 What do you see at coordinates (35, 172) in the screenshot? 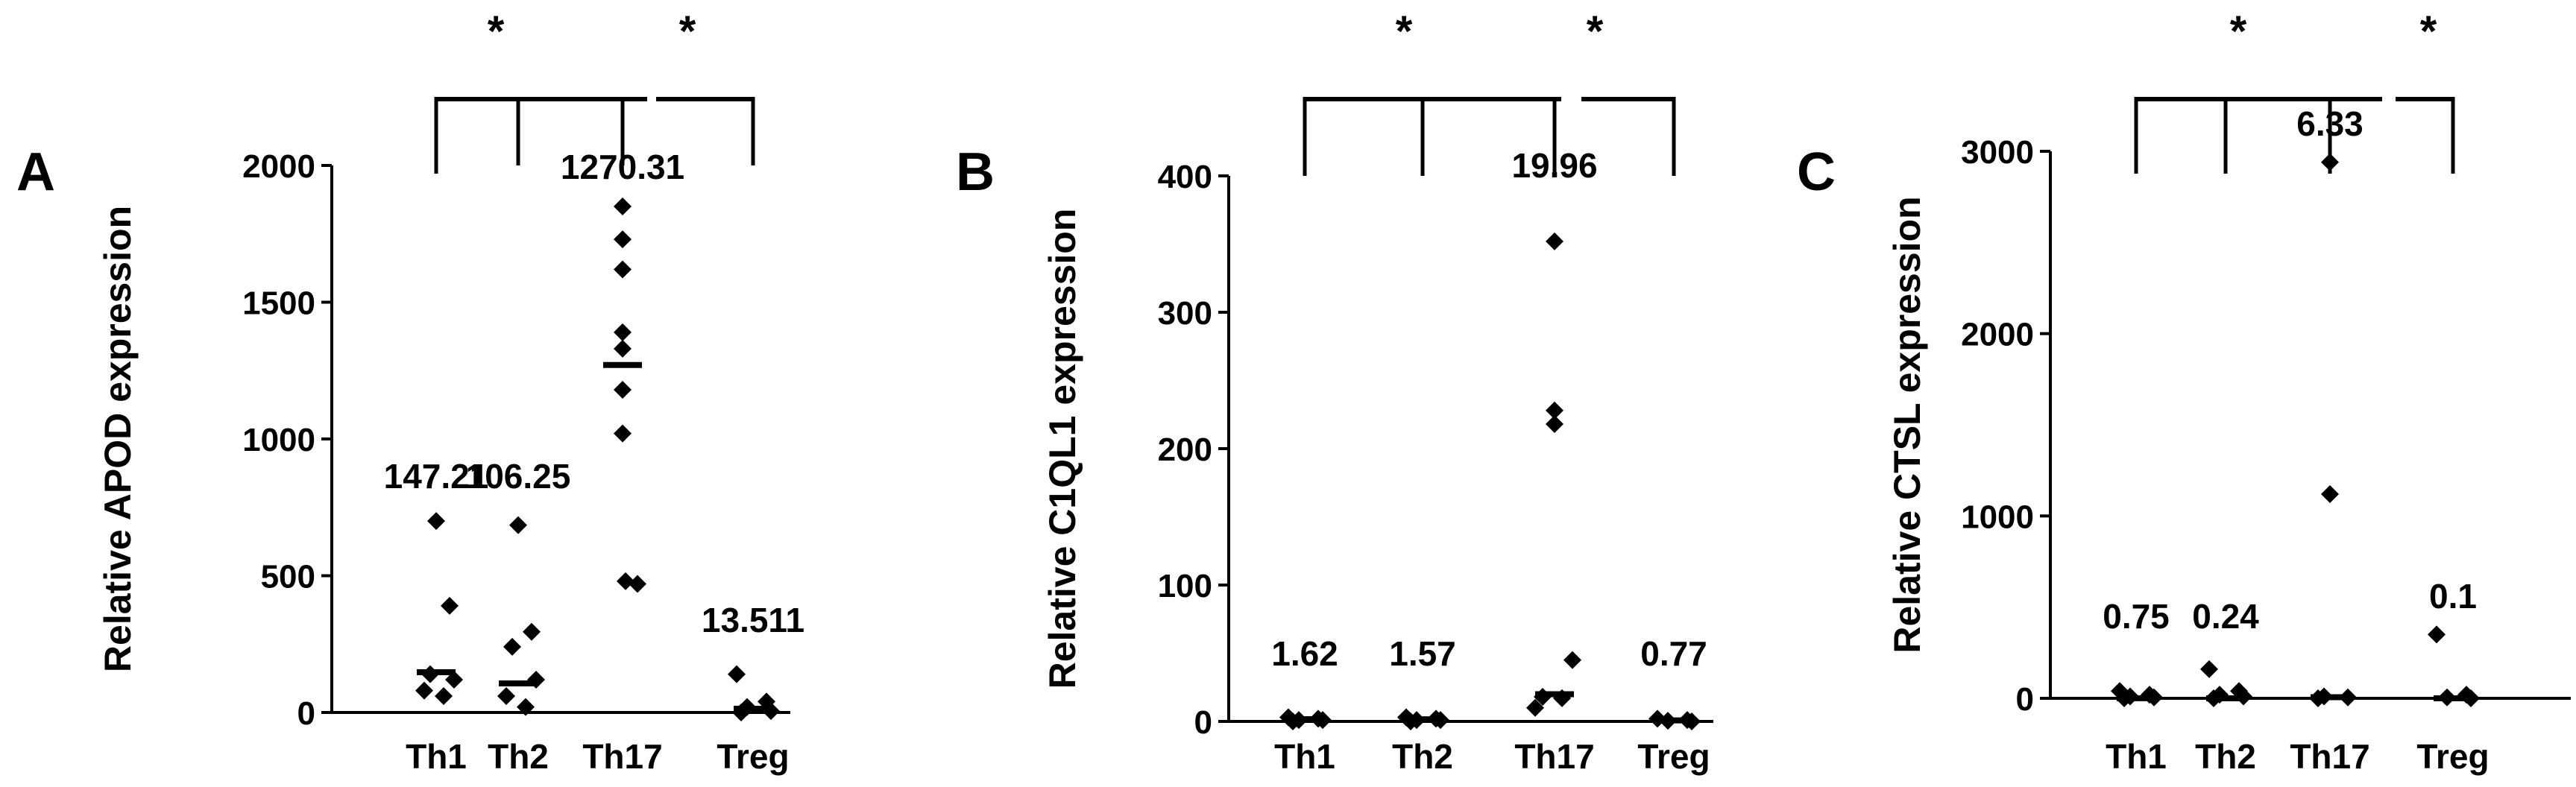
I see `panel-label: A` at bounding box center [35, 172].